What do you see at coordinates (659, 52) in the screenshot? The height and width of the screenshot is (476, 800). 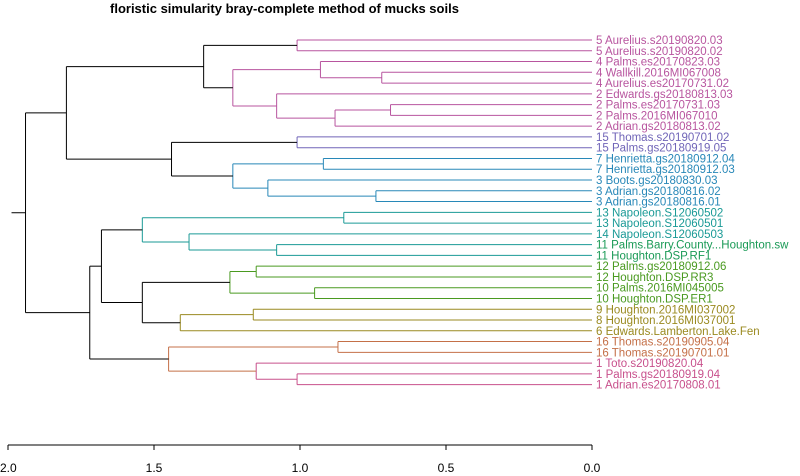 I see `leaf-label: 5 Aurelius.s20190820.02` at bounding box center [659, 52].